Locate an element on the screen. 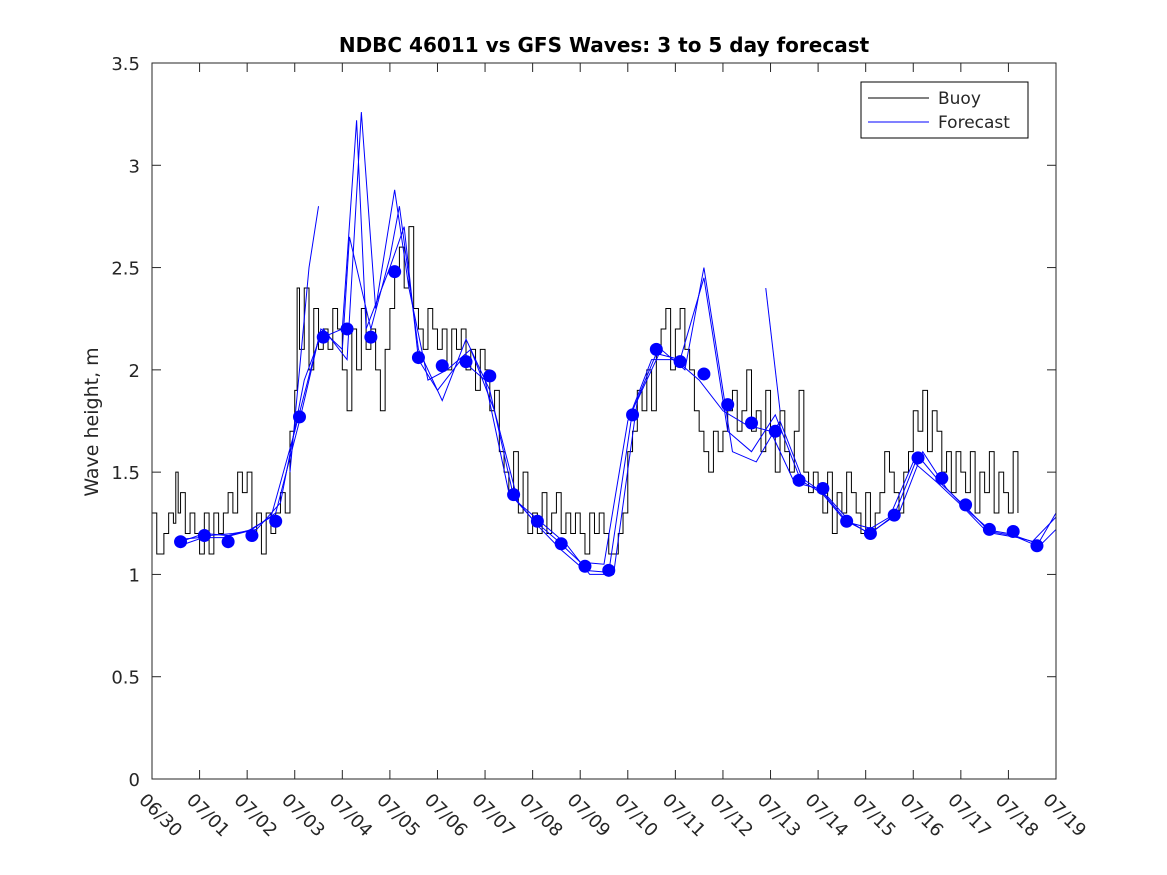 The height and width of the screenshot is (875, 1167). legend: Buoy Forecast is located at coordinates (944, 110).